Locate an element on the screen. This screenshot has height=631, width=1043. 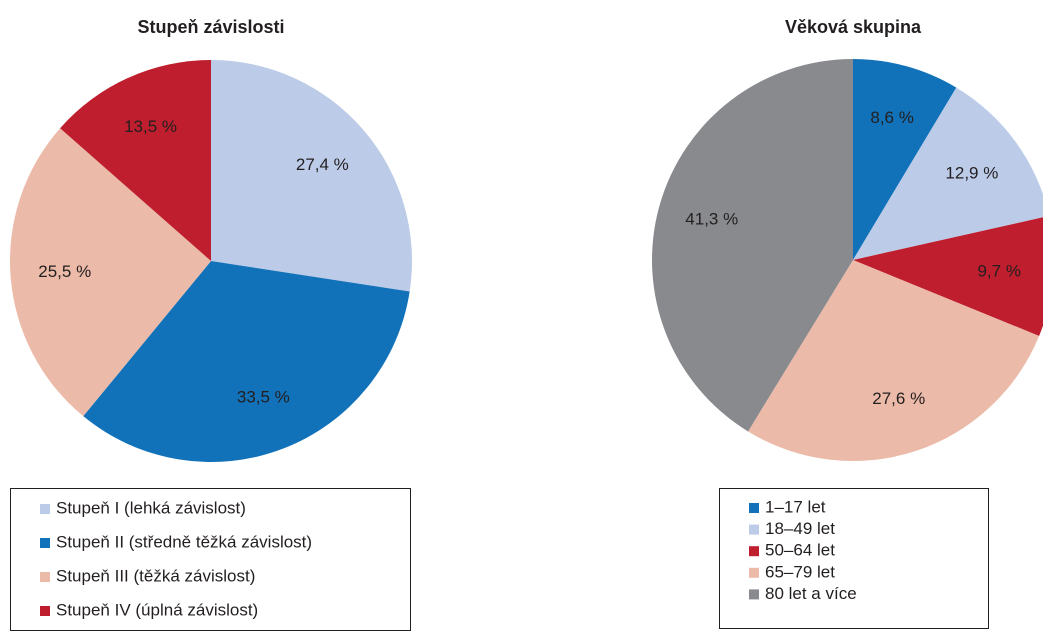
legend-label: Stupeň II (středně těžká závislost) is located at coordinates (184, 541).